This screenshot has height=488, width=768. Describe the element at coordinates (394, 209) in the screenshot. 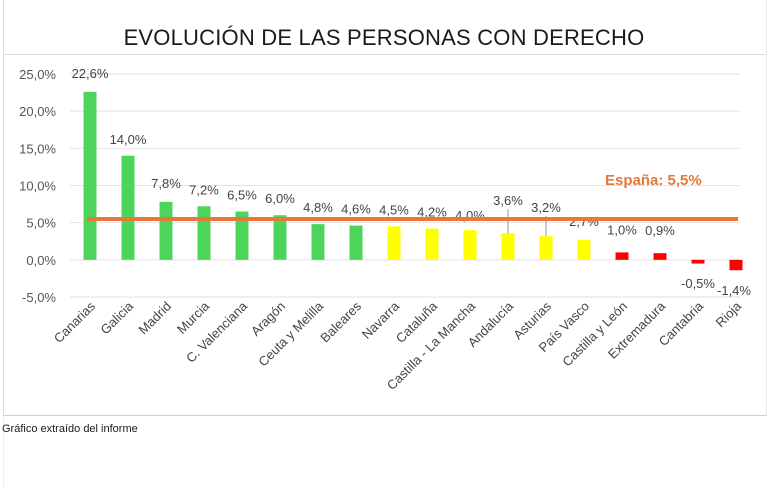

I see `data-label: 4,5%` at that location.